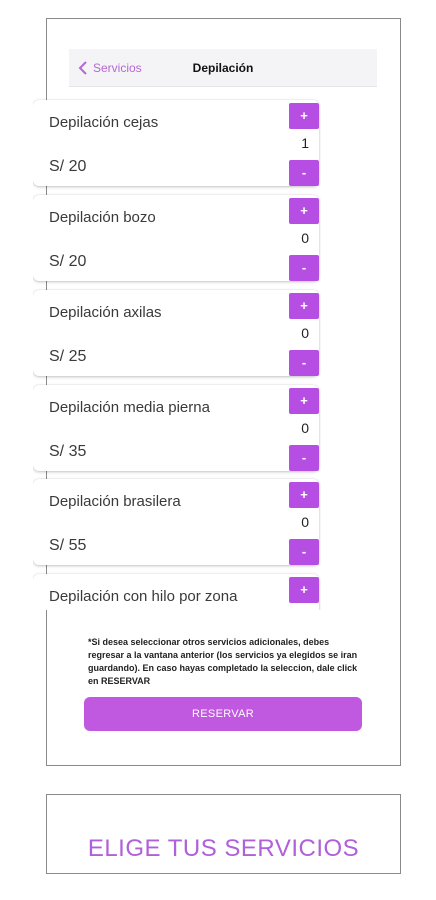  I want to click on service-name: Depilación bozo, so click(102, 217).